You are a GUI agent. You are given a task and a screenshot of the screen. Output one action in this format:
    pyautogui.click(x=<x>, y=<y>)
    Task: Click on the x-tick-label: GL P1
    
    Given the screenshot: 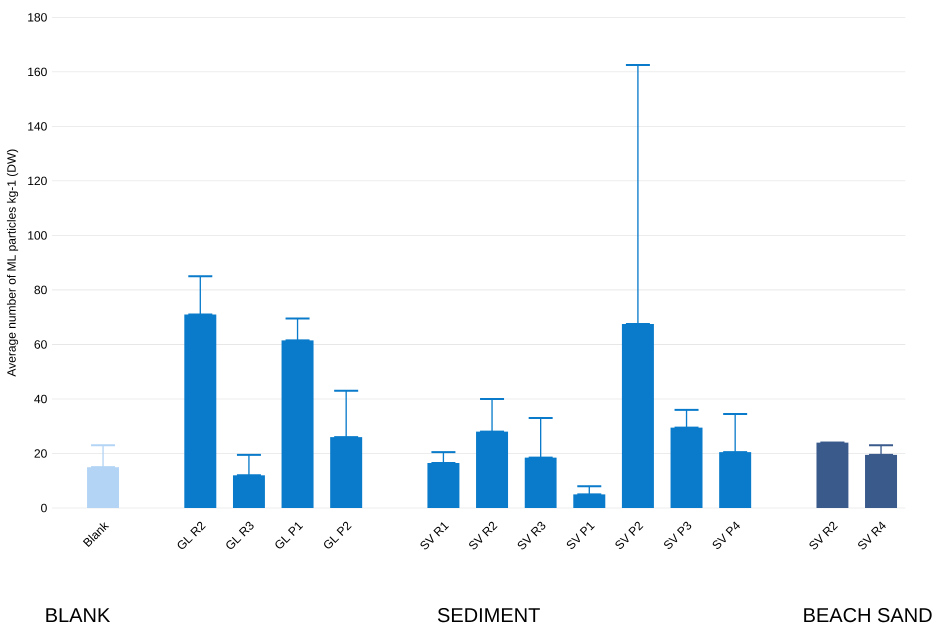 What is the action you would take?
    pyautogui.click(x=289, y=535)
    